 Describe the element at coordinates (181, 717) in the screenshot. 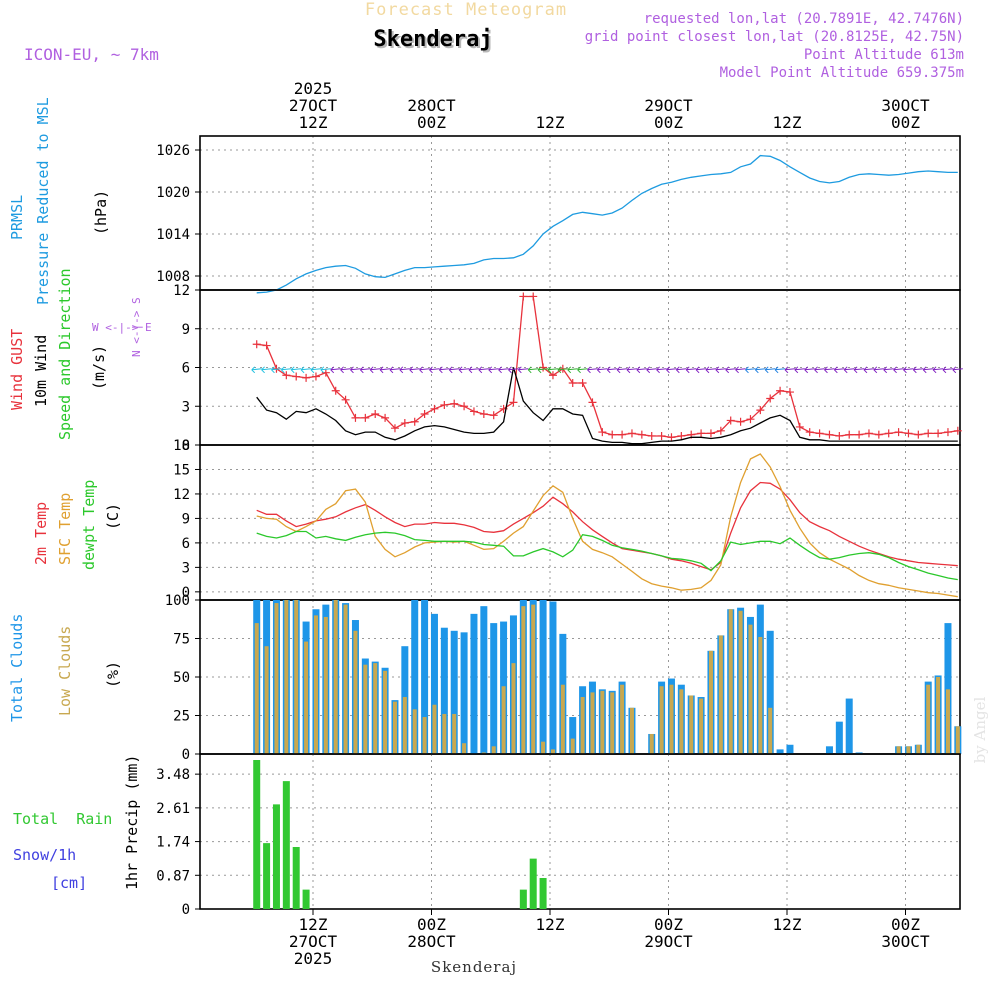

I see `panel-3-ytick-label-1: 25` at that location.